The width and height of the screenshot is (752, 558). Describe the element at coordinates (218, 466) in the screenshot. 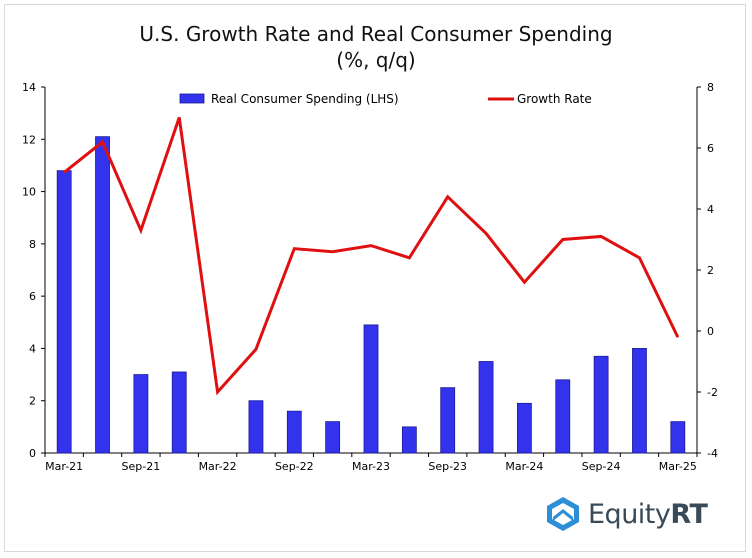

I see `x-axis-tick-label: Mar-22` at that location.